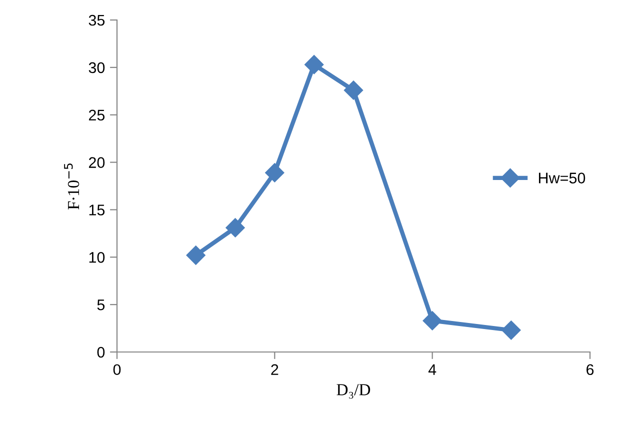 The image size is (623, 435). Describe the element at coordinates (96, 20) in the screenshot. I see `y-tick-label: 35` at that location.